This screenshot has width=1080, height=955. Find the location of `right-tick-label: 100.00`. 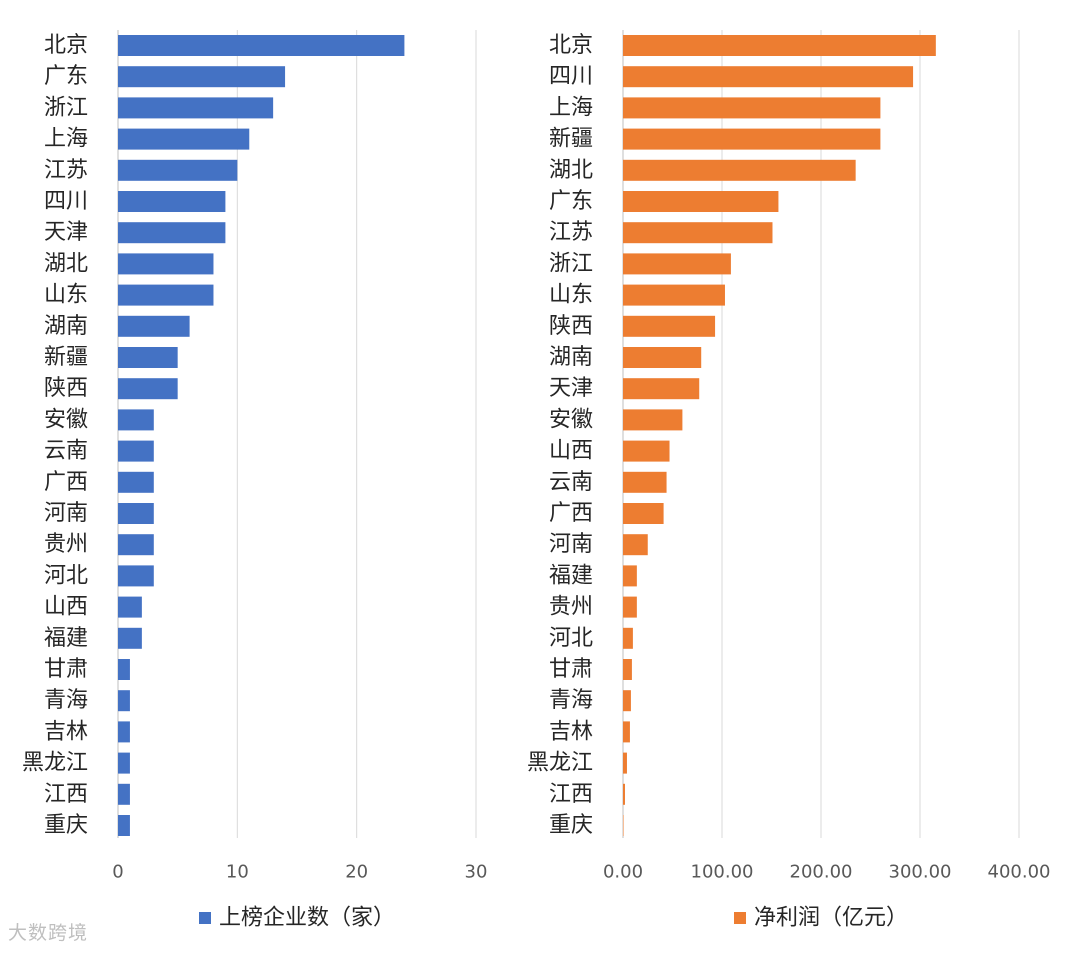

right-tick-label: 100.00 is located at coordinates (722, 872).